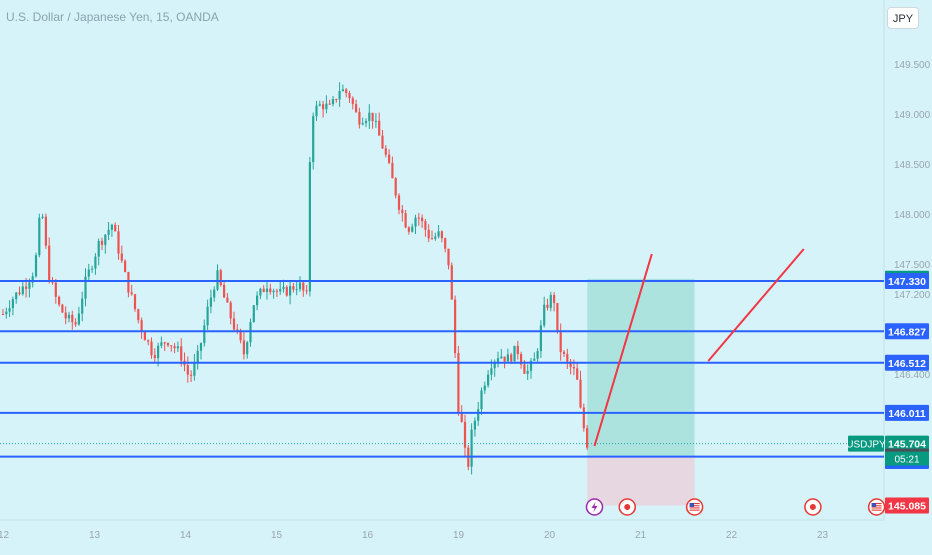  I want to click on flag-canton, so click(692, 505).